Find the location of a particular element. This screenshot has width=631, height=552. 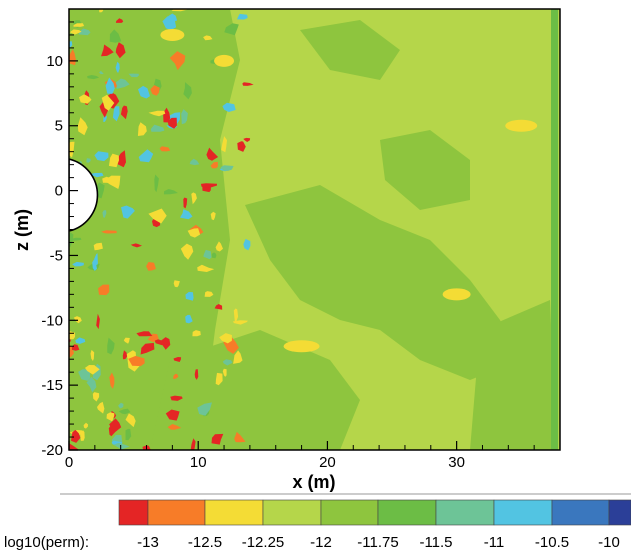

tunnel-opening is located at coordinates (84, 195).